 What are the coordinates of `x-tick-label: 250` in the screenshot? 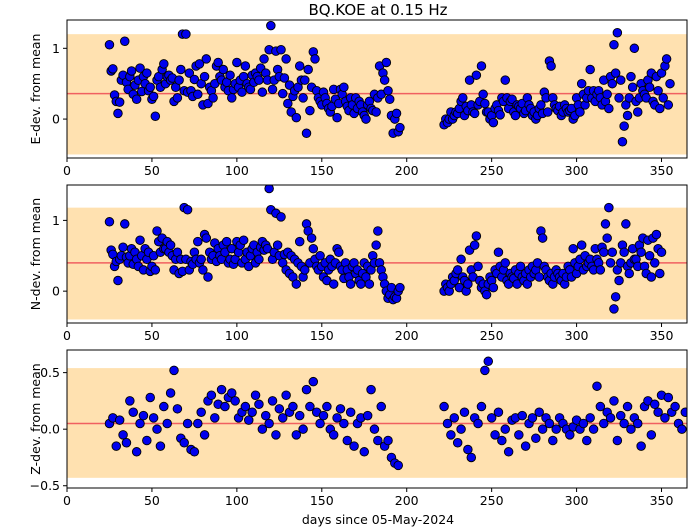 It's located at (492, 500).